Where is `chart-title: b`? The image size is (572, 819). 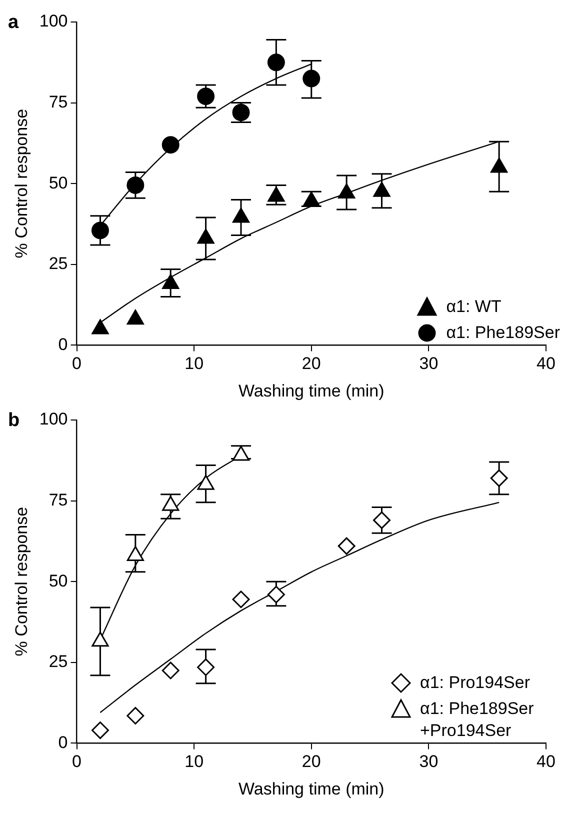
chart-title: b is located at coordinates (14, 421).